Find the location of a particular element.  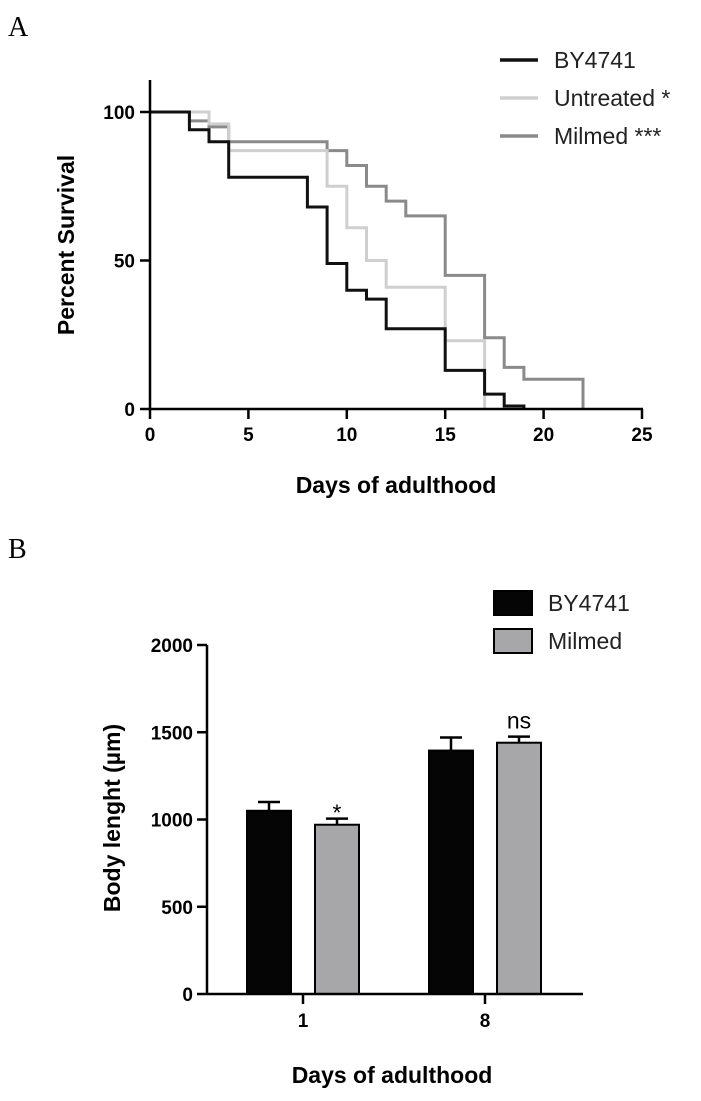

survival-legend: BY4741 Untreated * Milmed *** is located at coordinates (585, 98).